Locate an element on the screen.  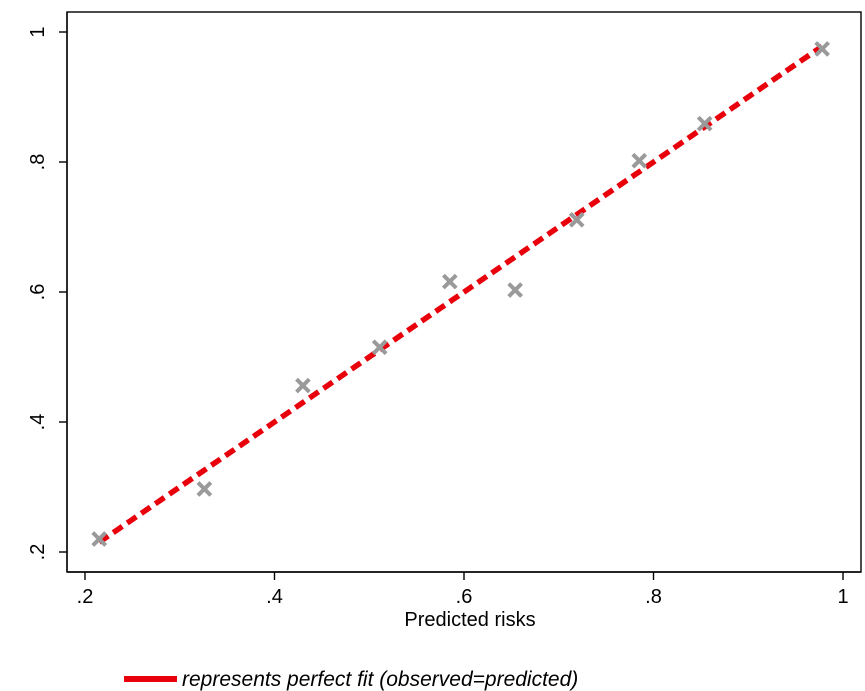
x-tick-label: .2 is located at coordinates (85, 597).